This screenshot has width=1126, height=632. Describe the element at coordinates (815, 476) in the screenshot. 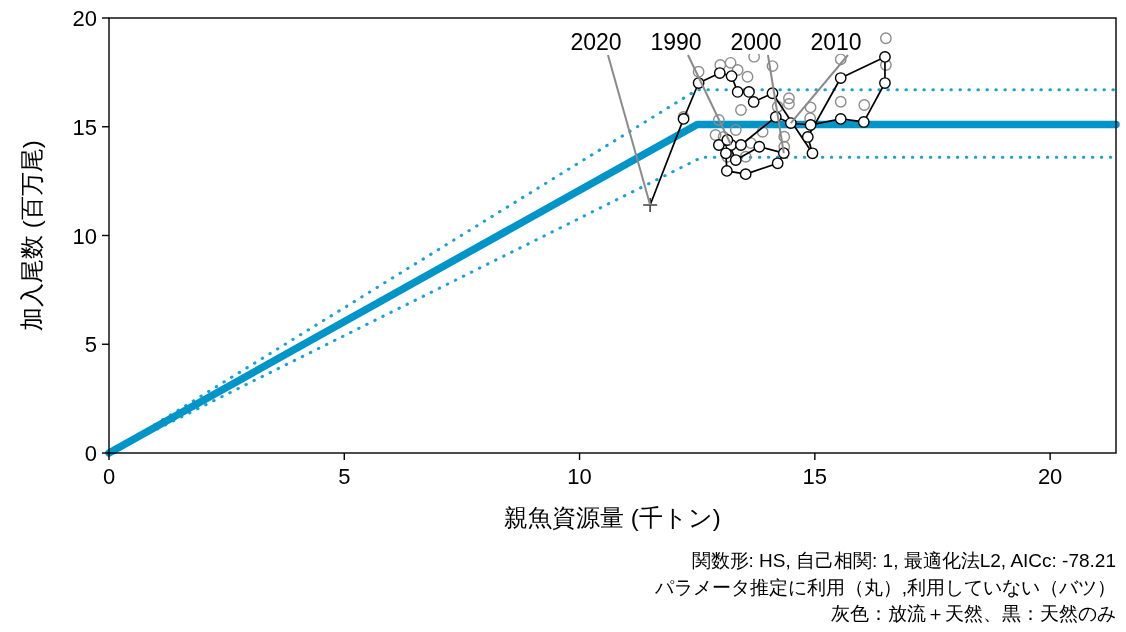

I see `x-tick-label: 15` at that location.